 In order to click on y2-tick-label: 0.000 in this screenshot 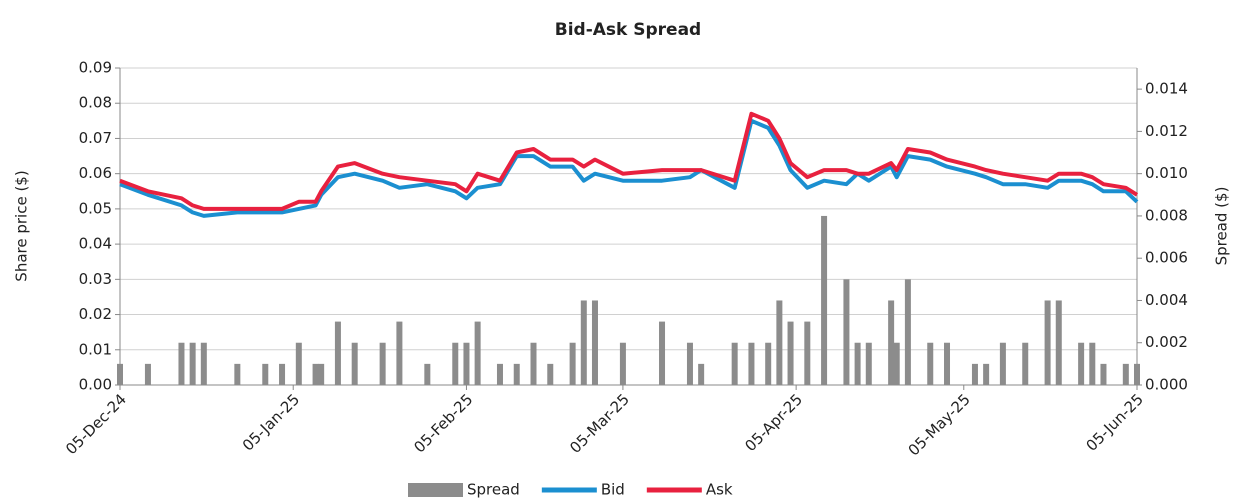, I will do `click(1166, 385)`.